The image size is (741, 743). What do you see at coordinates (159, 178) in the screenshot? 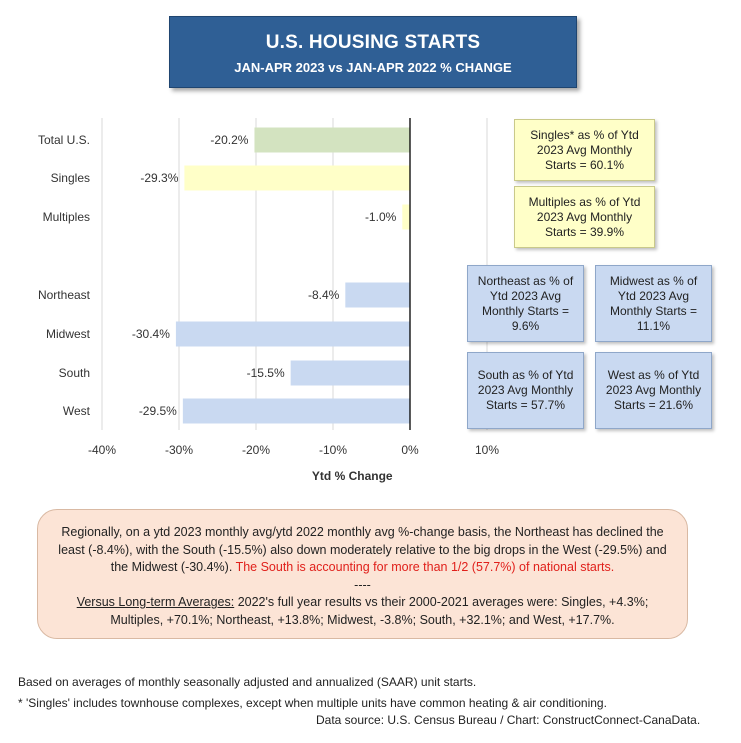
I see `data-label-1: -29.3%` at bounding box center [159, 178].